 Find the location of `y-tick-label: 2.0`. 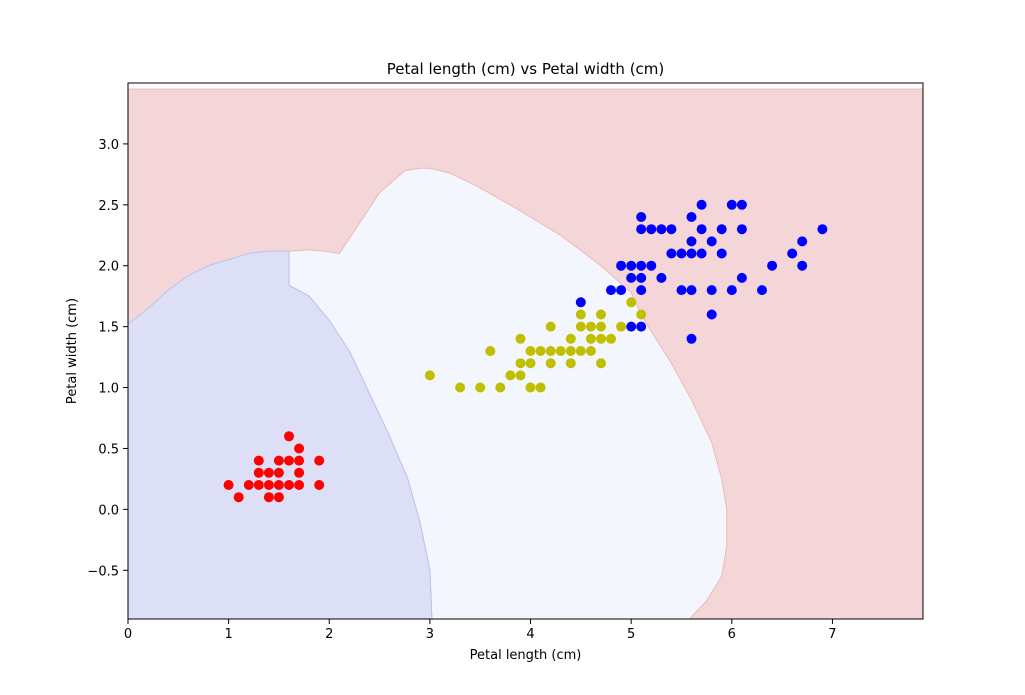

y-tick-label: 2.0 is located at coordinates (108, 267).